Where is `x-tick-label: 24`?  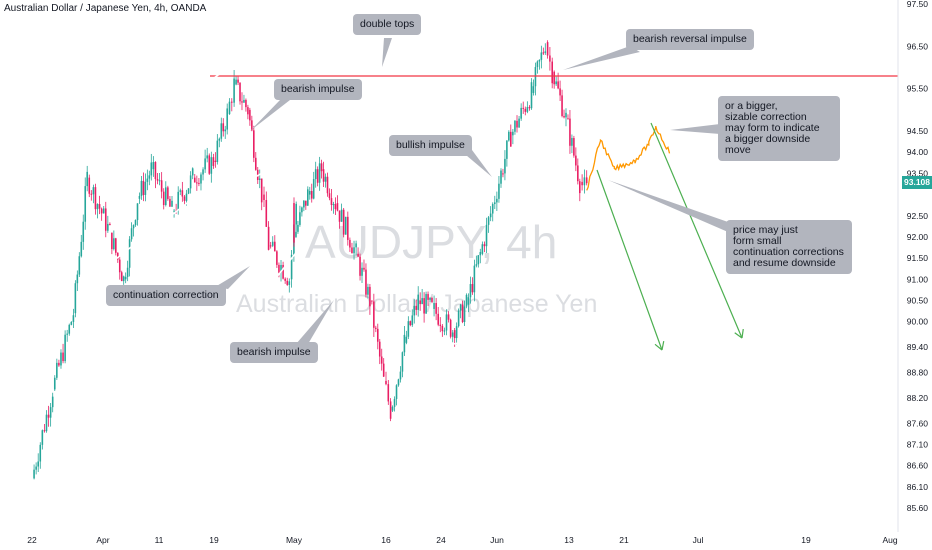
x-tick-label: 24 is located at coordinates (441, 540).